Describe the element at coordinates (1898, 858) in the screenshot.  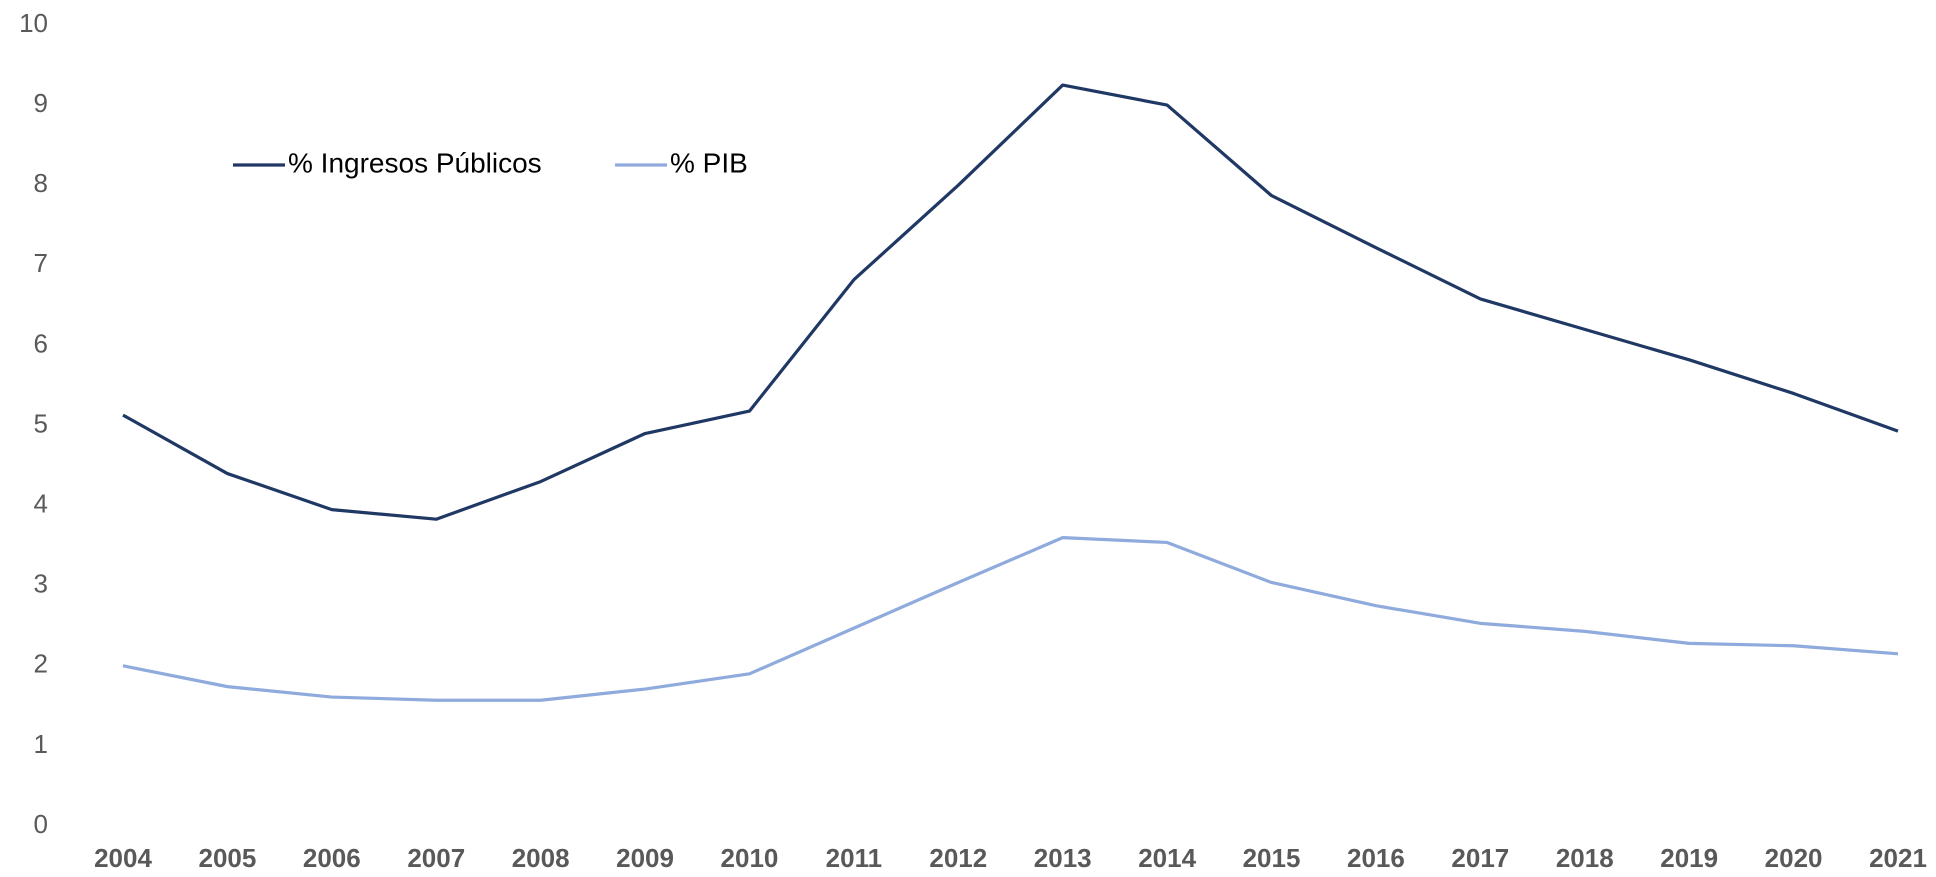
I see `x-tick-label: 2021` at that location.